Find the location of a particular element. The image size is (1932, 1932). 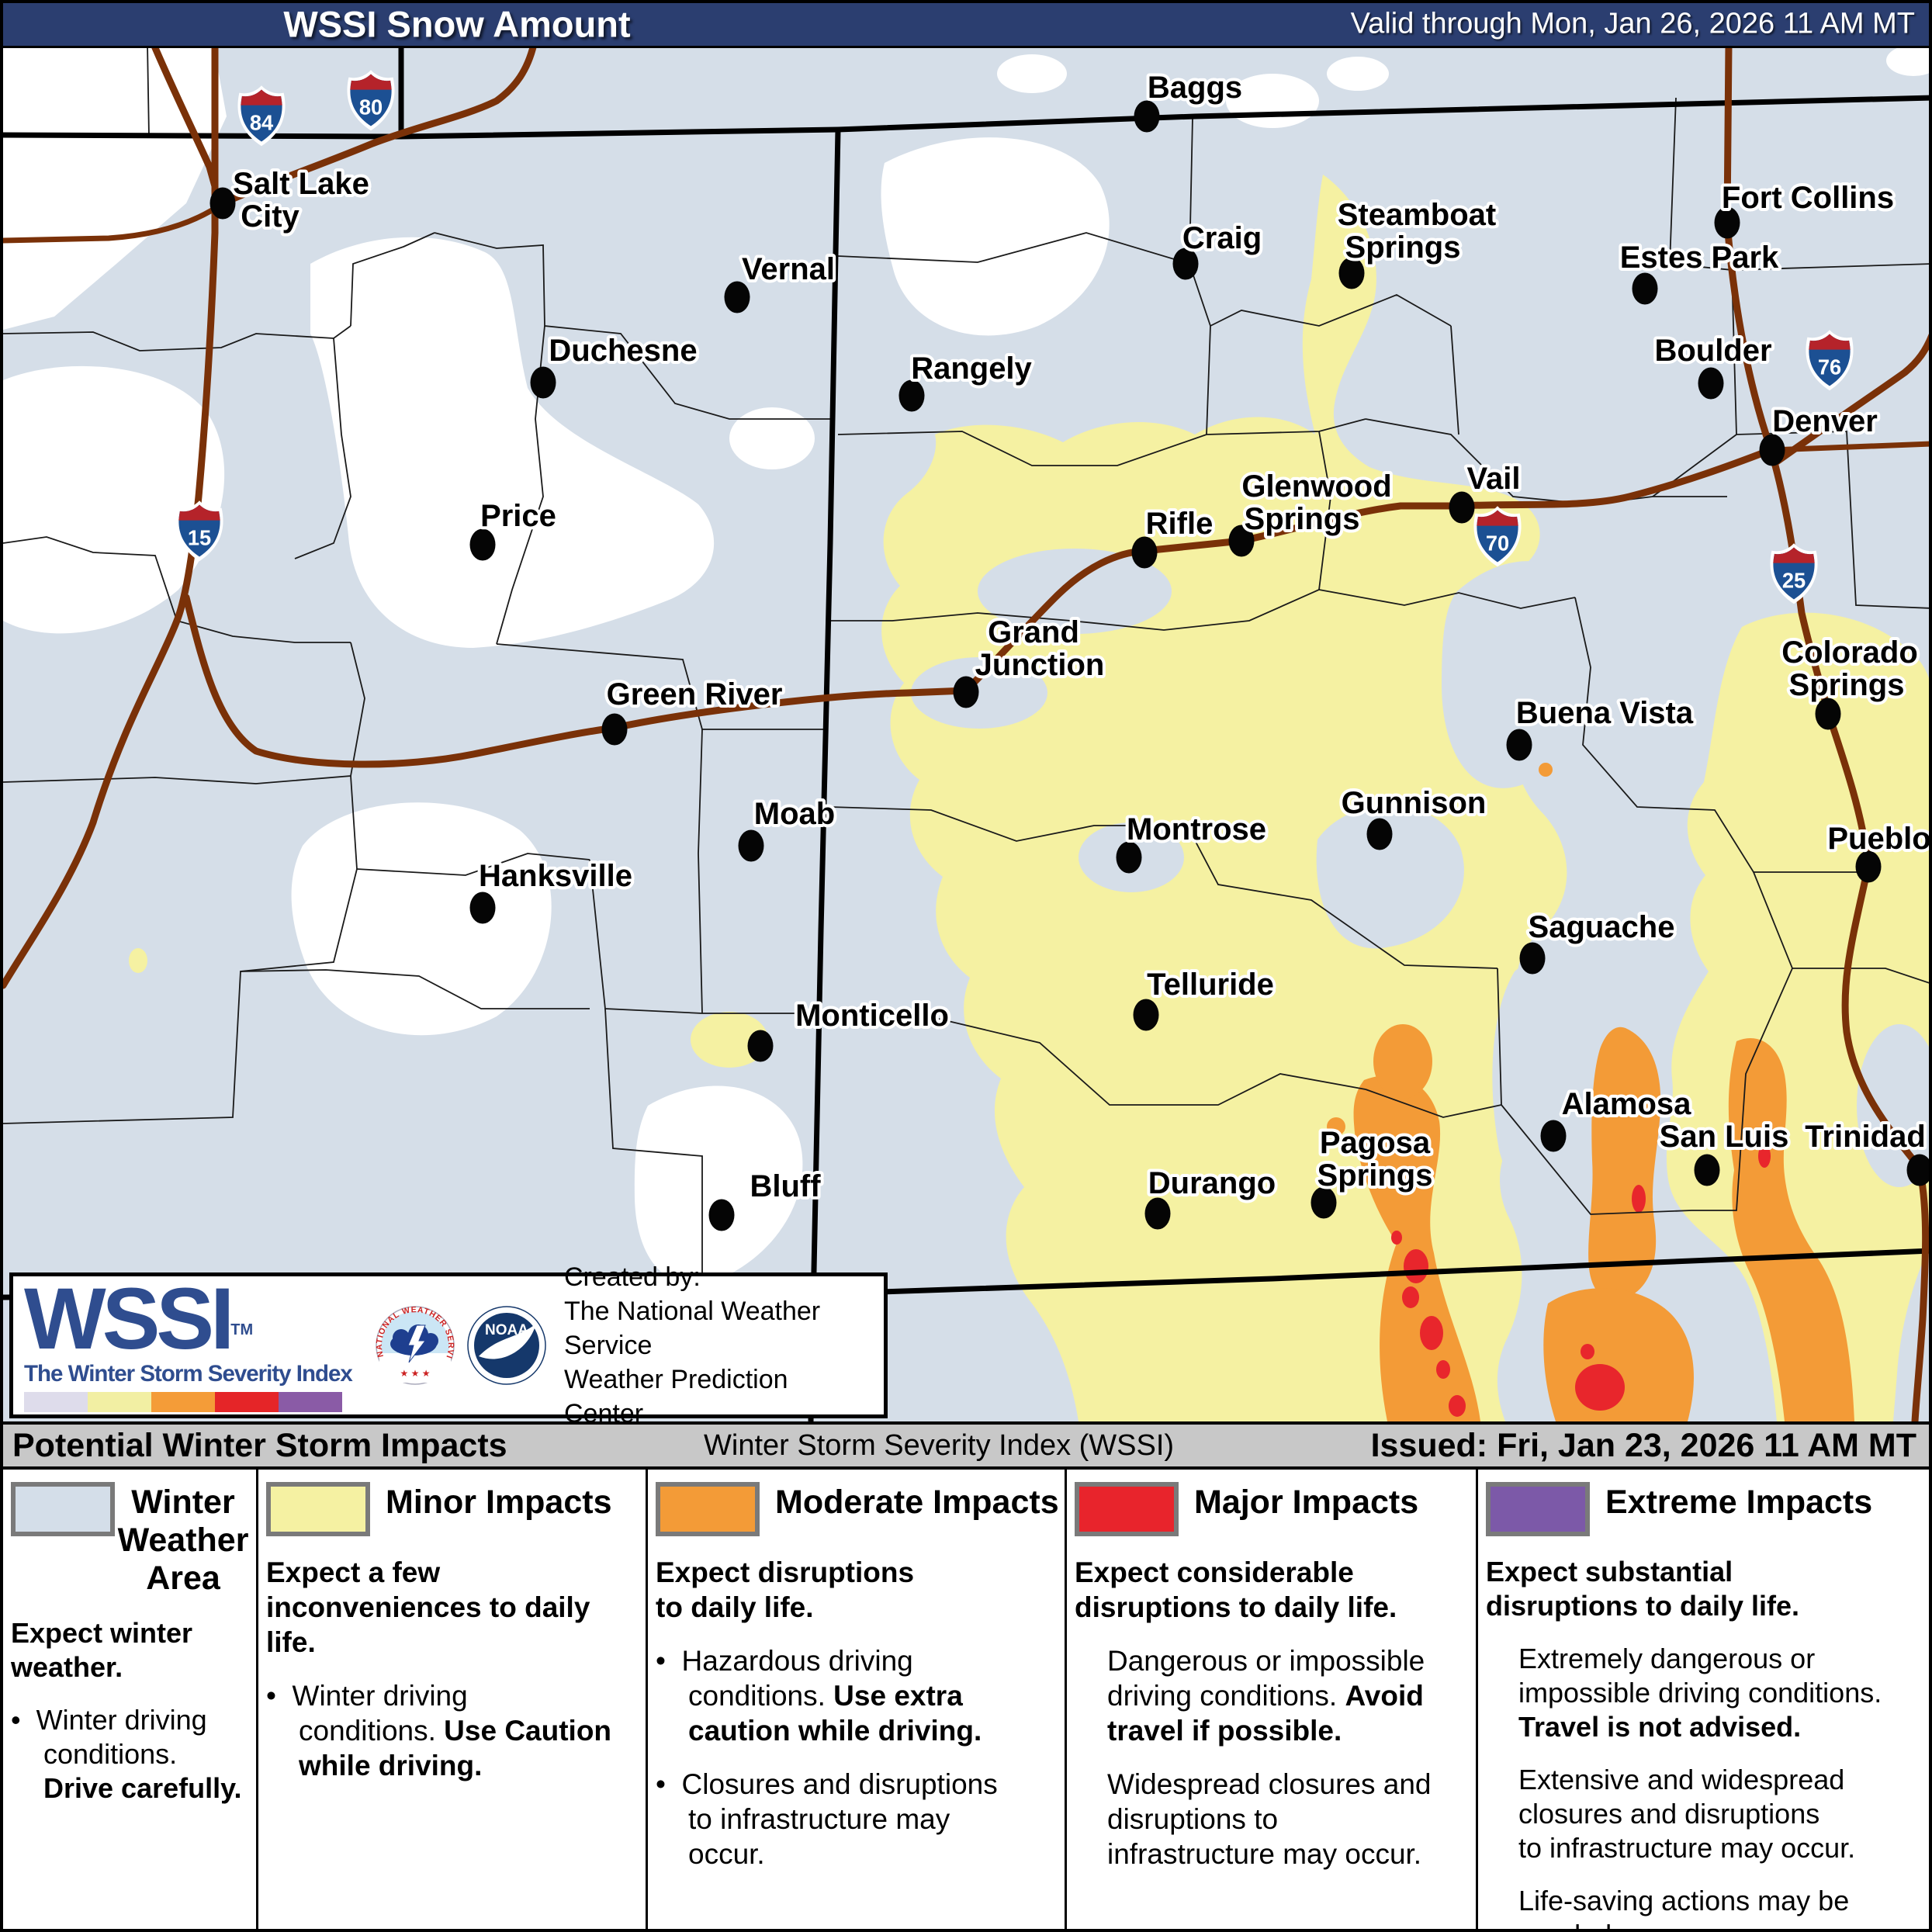

legend-text-segment: disruptions to daily life. is located at coordinates (1643, 1606).